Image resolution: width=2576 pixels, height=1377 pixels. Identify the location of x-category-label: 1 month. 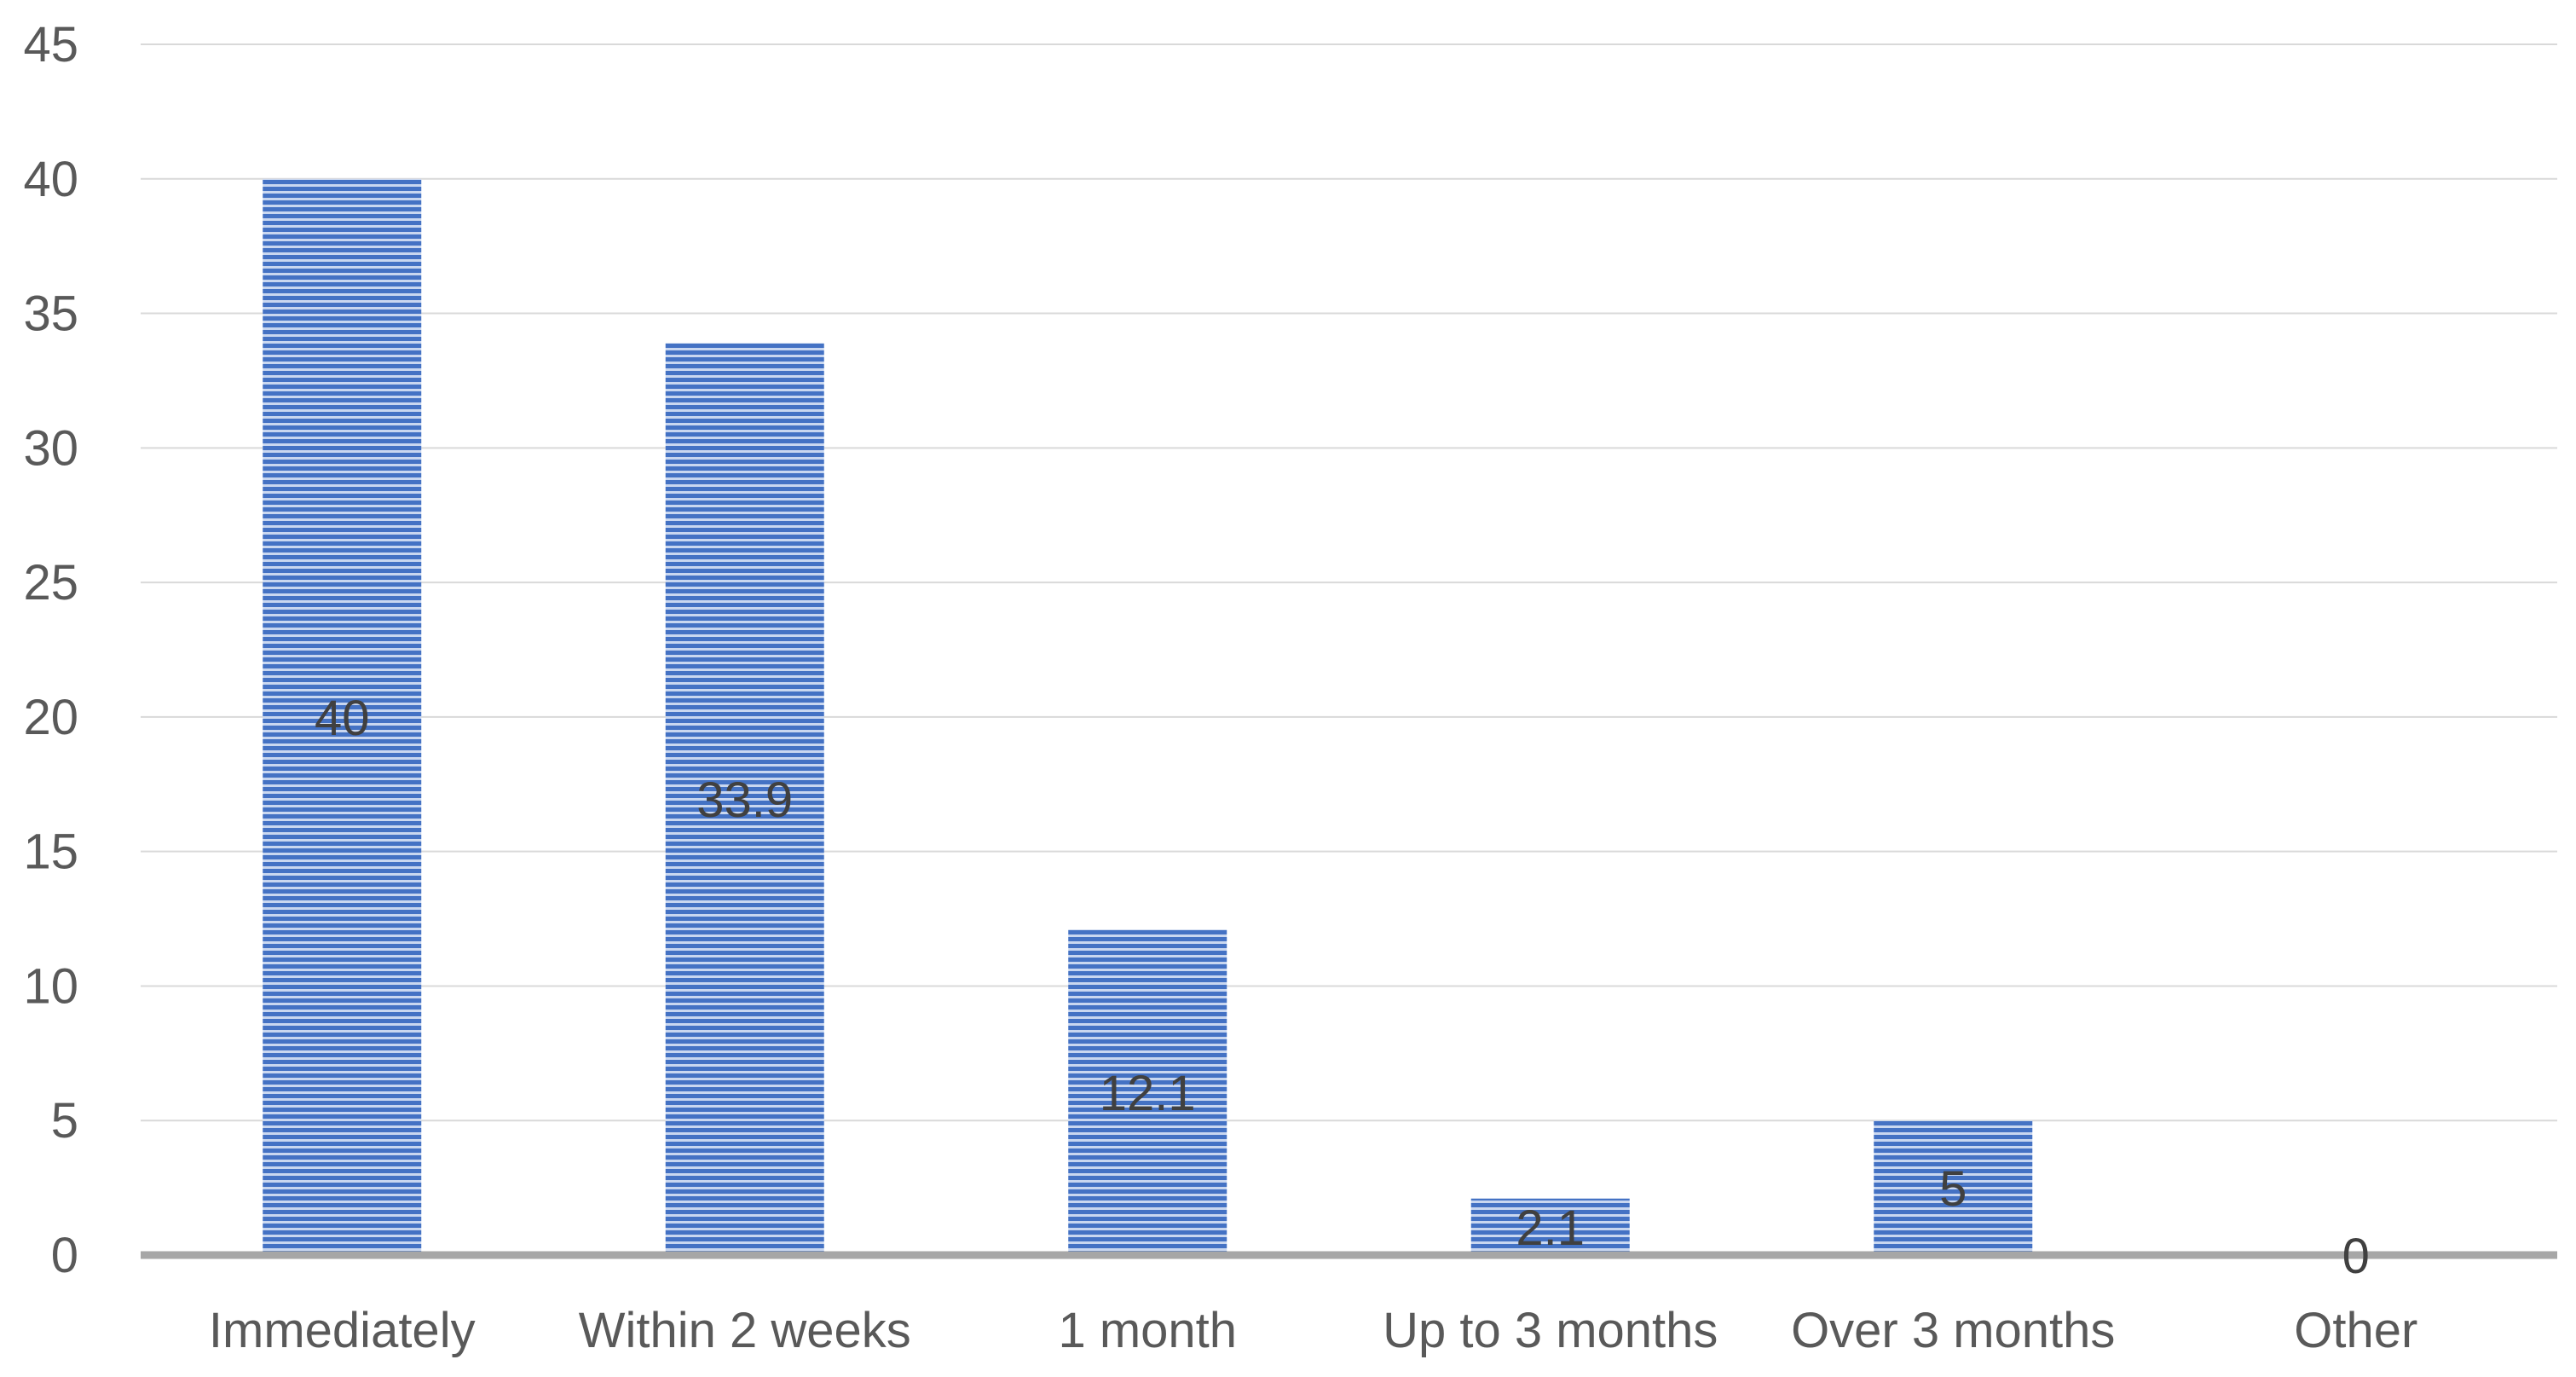
(1147, 1330).